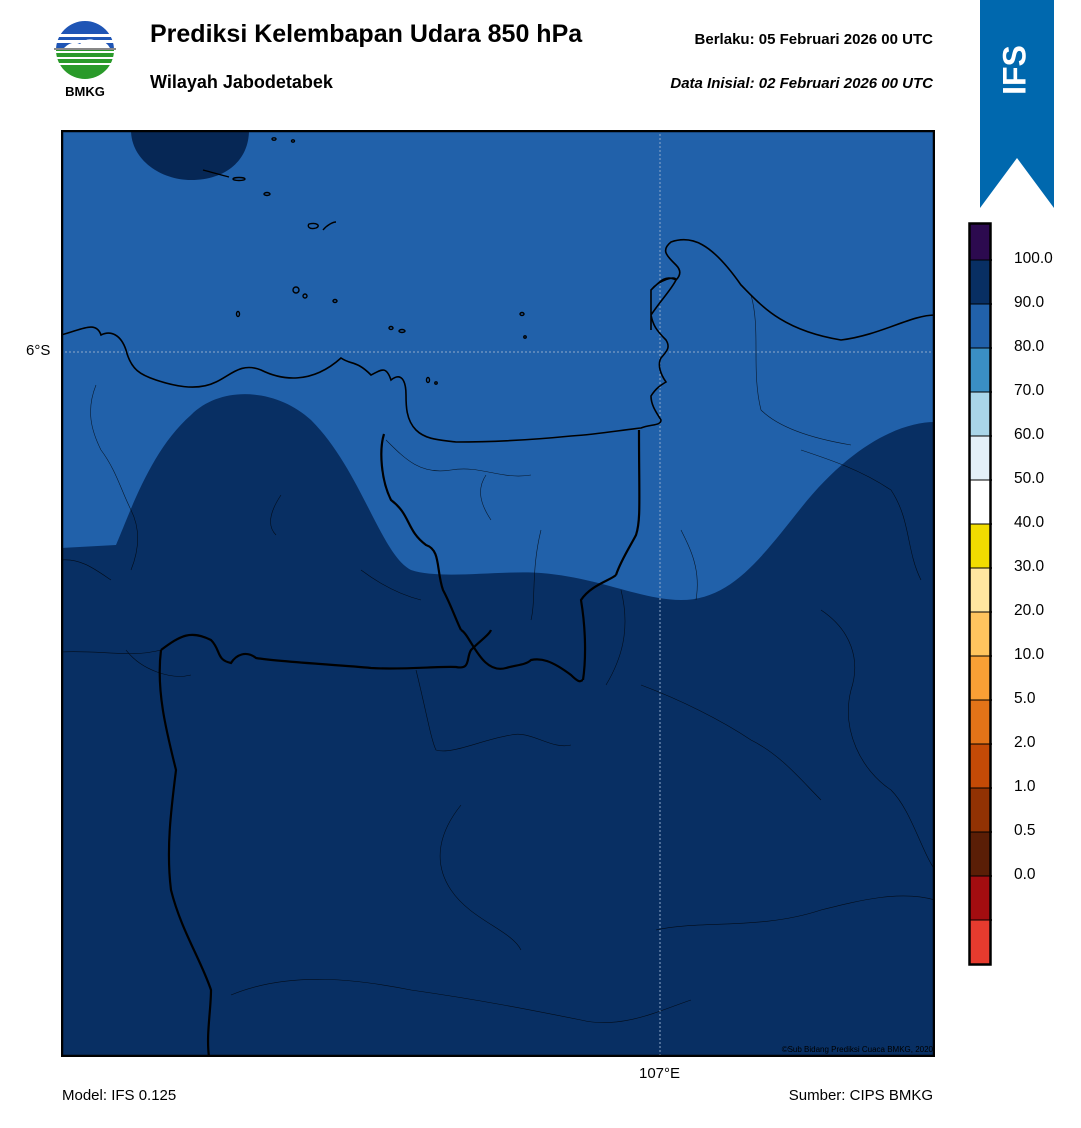 The height and width of the screenshot is (1128, 1081). Describe the element at coordinates (1029, 654) in the screenshot. I see `colorbar-label: 10.0` at that location.